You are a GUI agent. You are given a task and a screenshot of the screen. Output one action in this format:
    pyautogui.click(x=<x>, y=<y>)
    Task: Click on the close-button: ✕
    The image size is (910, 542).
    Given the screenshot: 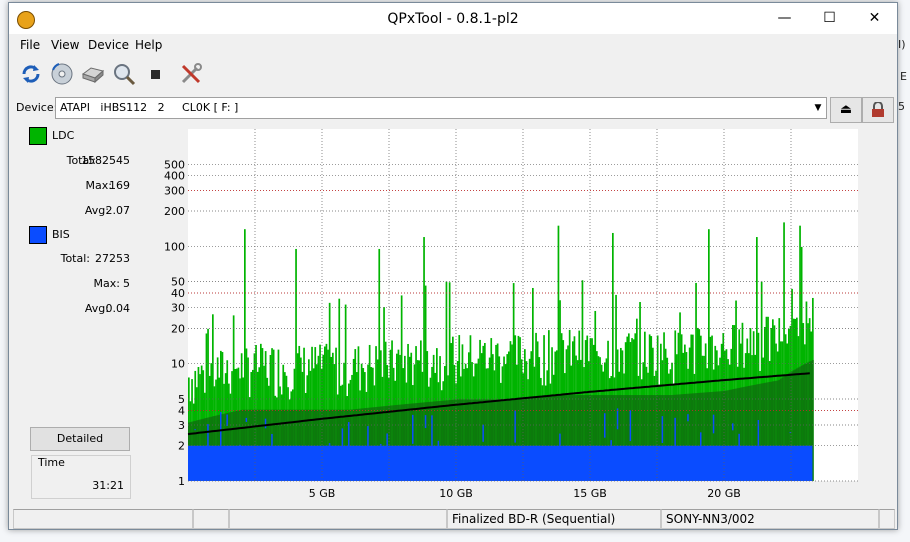 What is the action you would take?
    pyautogui.click(x=874, y=18)
    